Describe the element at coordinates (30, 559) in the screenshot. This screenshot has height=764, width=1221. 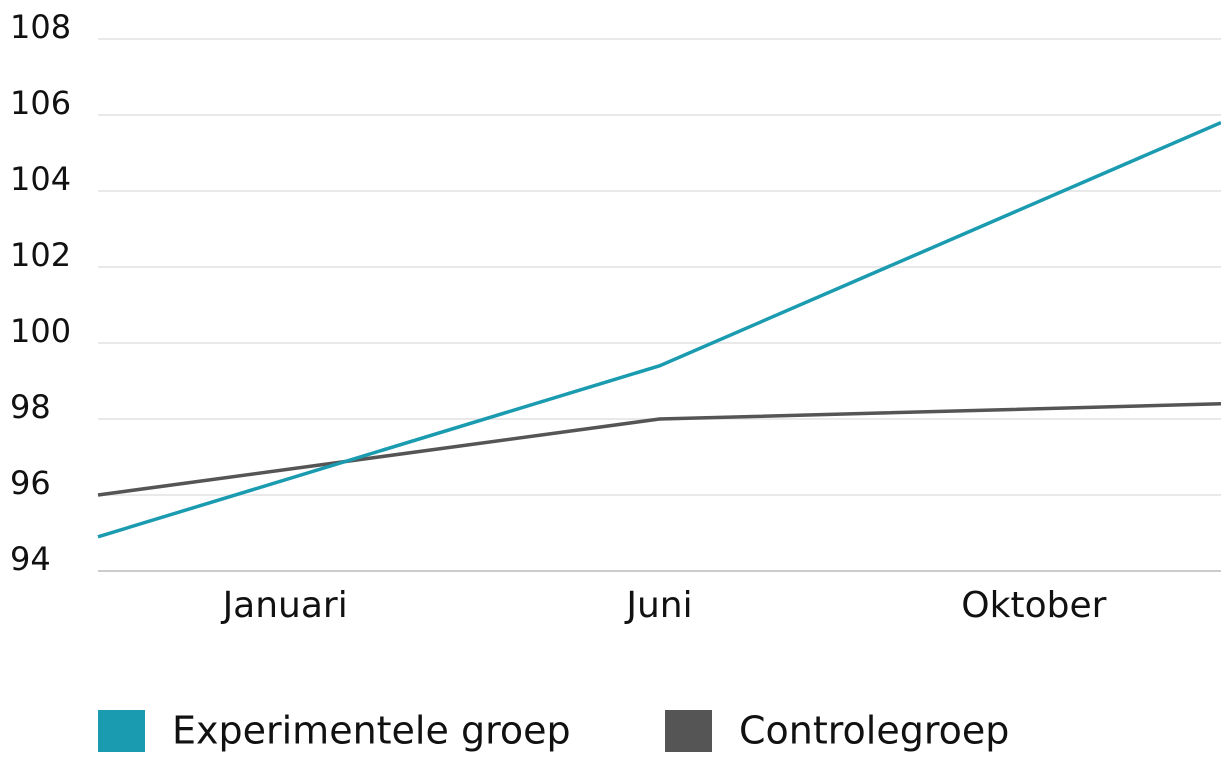
I see `y-tick-label: 94` at that location.